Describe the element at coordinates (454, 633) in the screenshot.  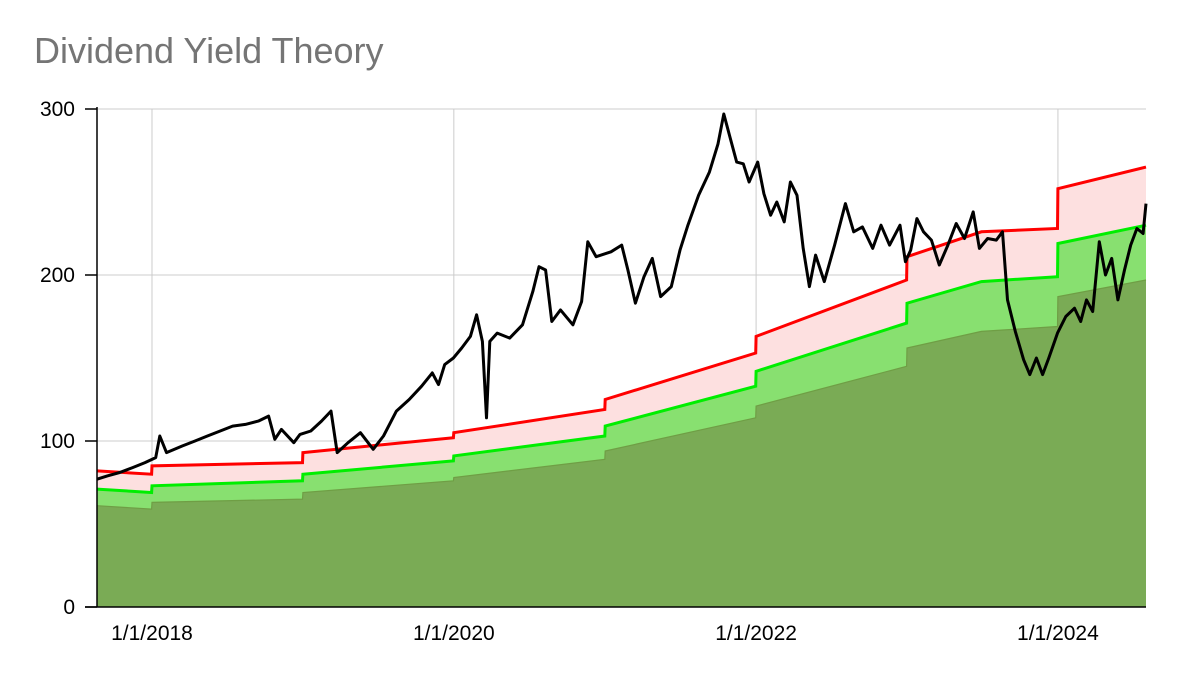
I see `x-tick-label: 1/1/2020` at that location.